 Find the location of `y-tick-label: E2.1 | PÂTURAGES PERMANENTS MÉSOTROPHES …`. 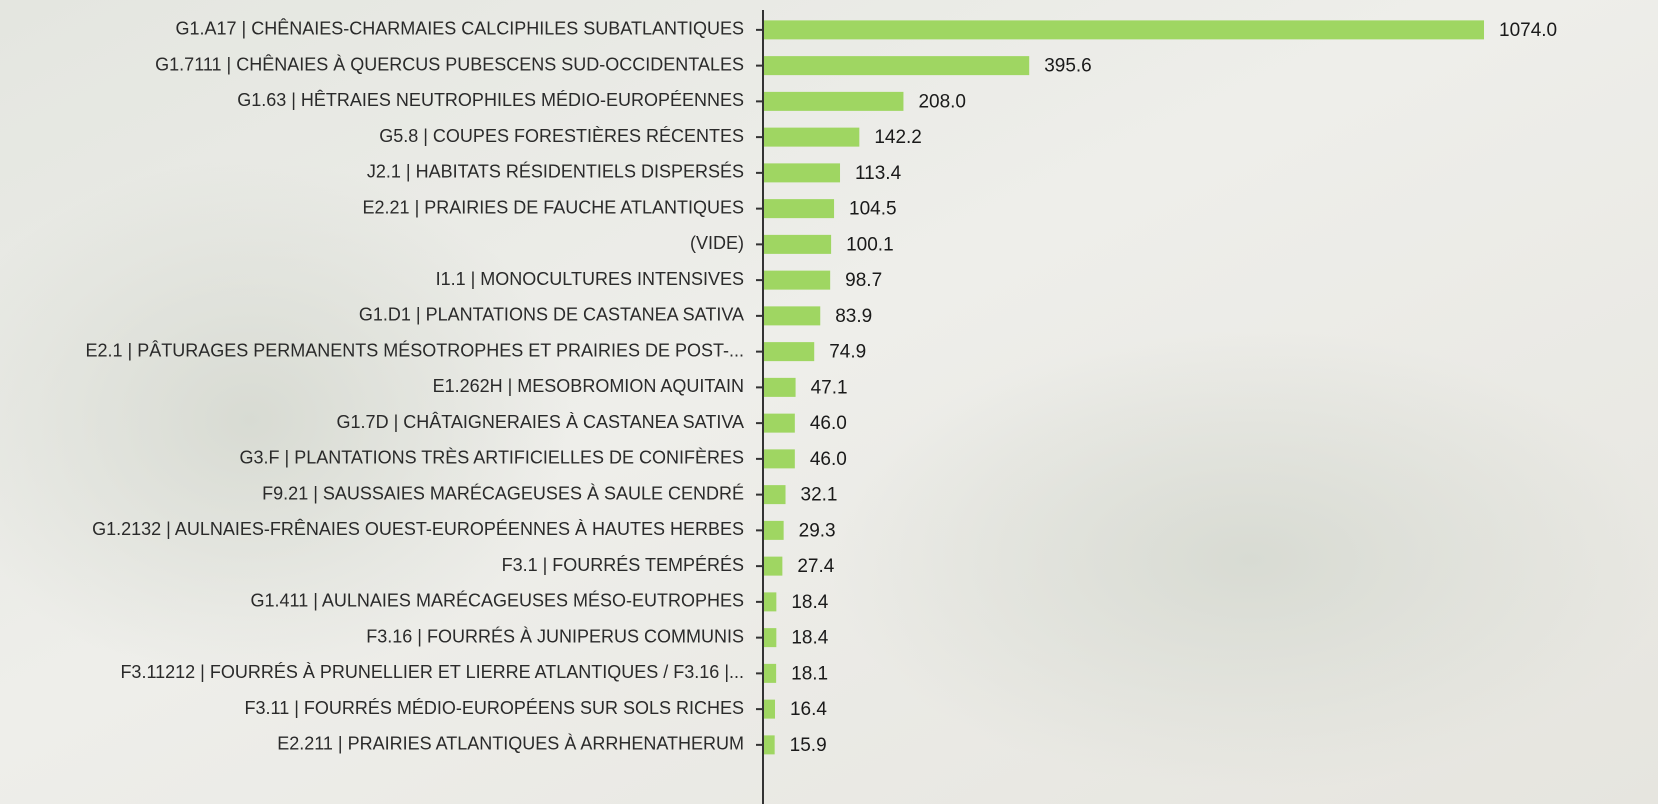

y-tick-label: E2.1 | PÂTURAGES PERMANENTS MÉSOTROPHES … is located at coordinates (415, 350).